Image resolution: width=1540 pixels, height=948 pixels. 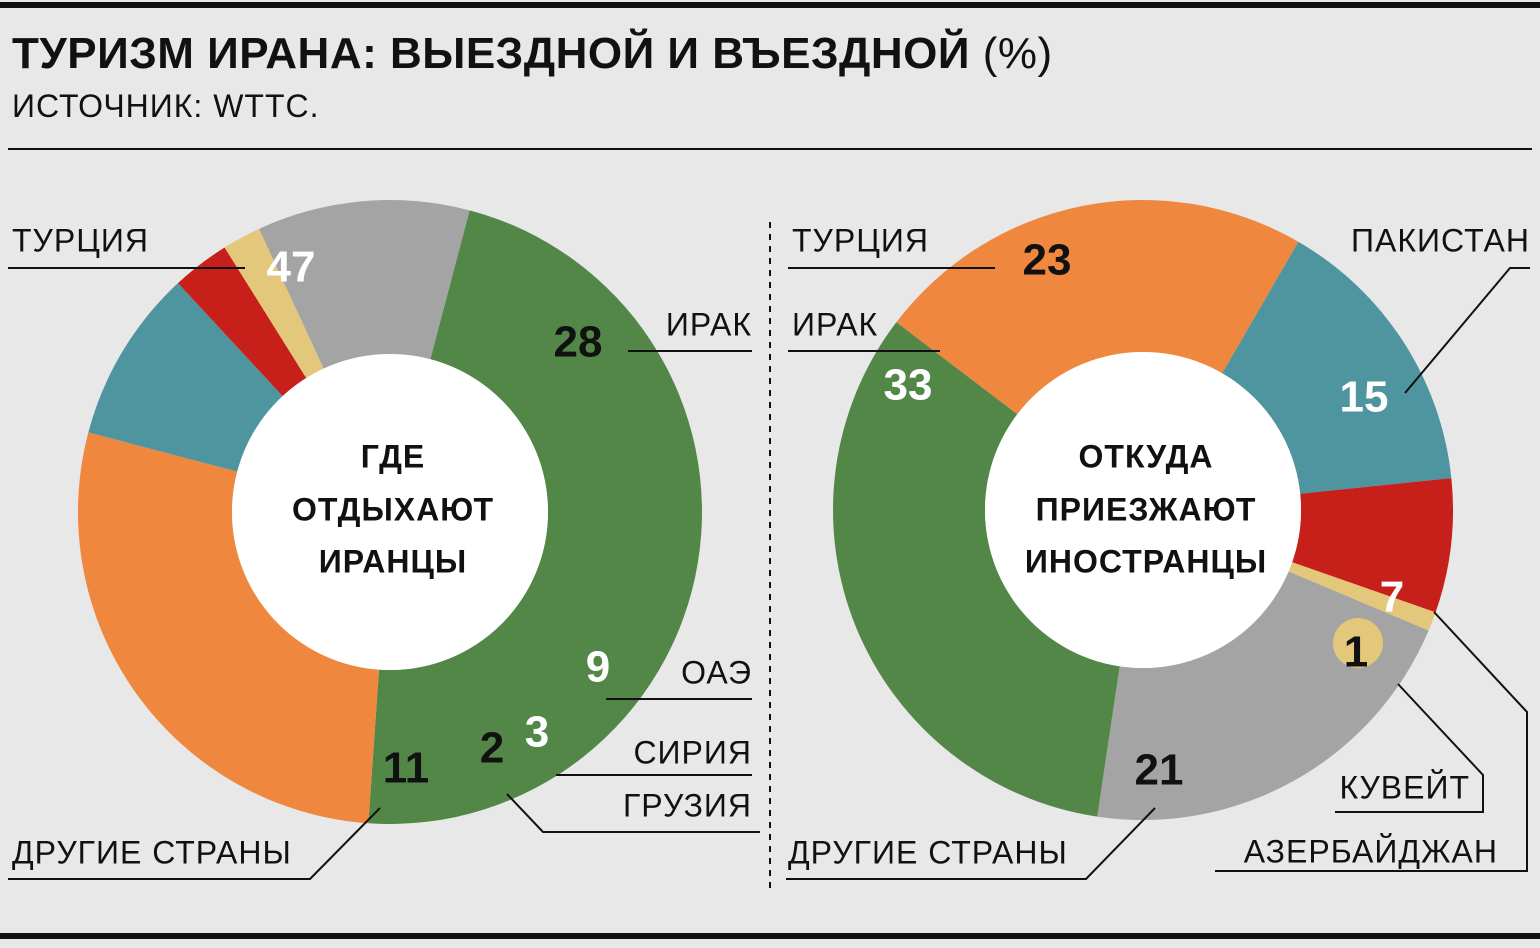 I want to click on slice-азербайджан, so click(x=1362, y=596).